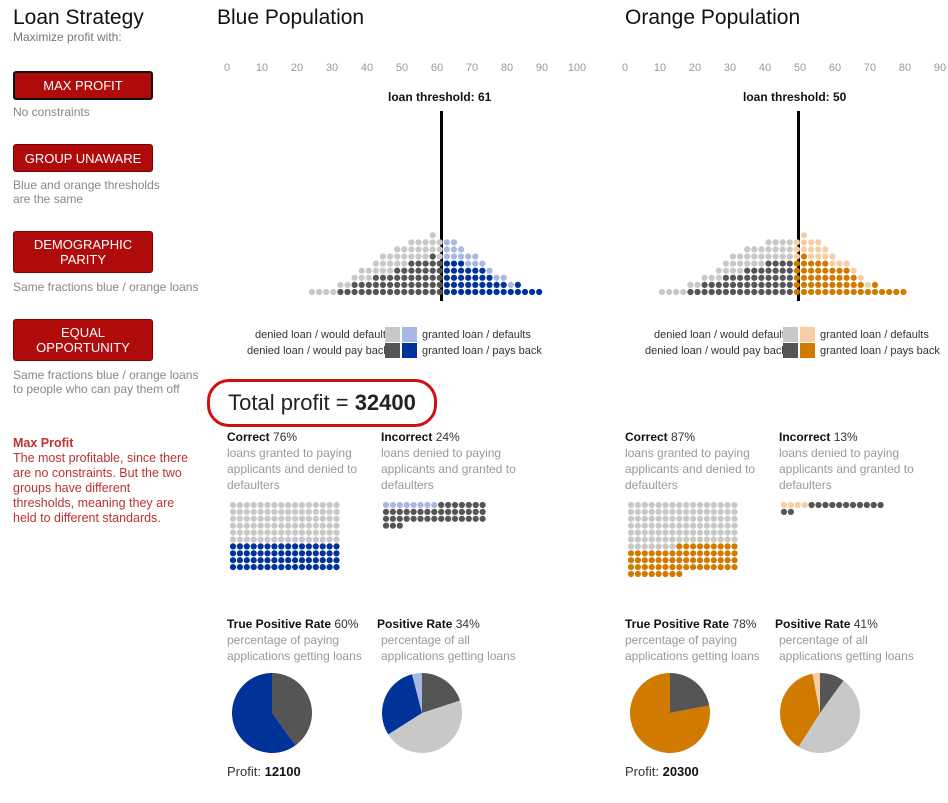 The height and width of the screenshot is (803, 948). Describe the element at coordinates (625, 68) in the screenshot. I see `axis-tick: 0` at that location.